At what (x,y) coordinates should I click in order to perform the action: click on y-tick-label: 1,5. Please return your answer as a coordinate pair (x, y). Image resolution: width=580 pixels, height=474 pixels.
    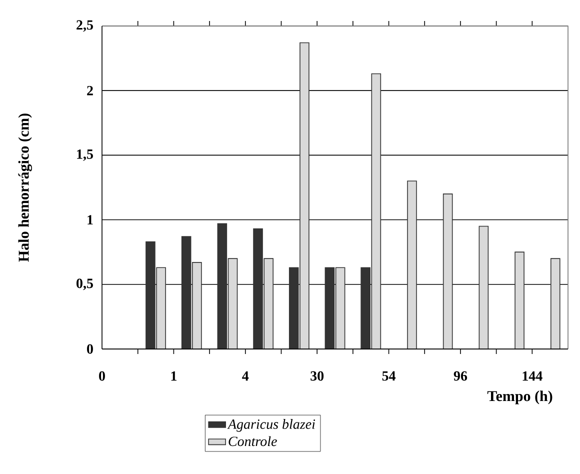
    Looking at the image, I should click on (85, 155).